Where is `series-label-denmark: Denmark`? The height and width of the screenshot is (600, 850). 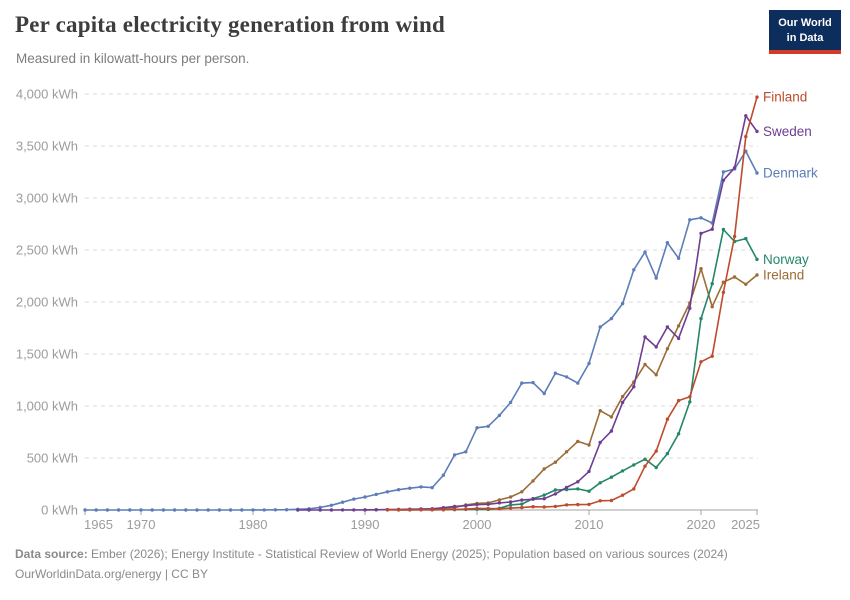 series-label-denmark: Denmark is located at coordinates (790, 173).